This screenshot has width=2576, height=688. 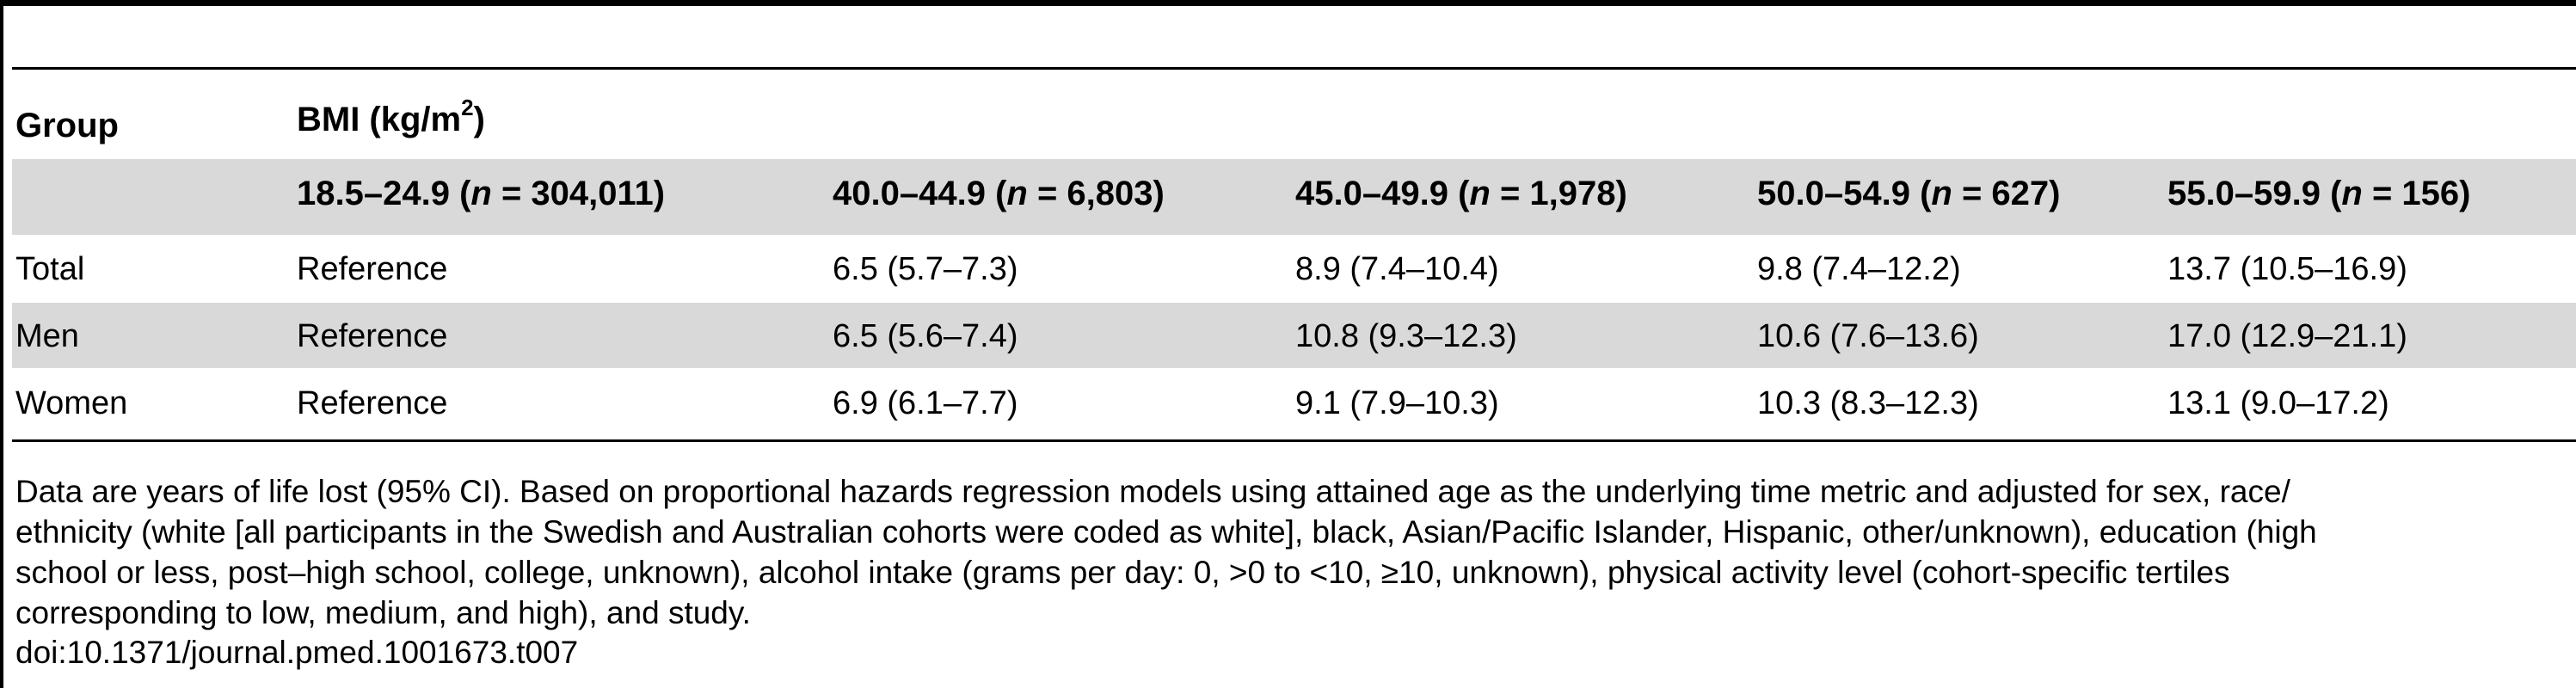 I want to click on page-left-border, so click(x=1, y=344).